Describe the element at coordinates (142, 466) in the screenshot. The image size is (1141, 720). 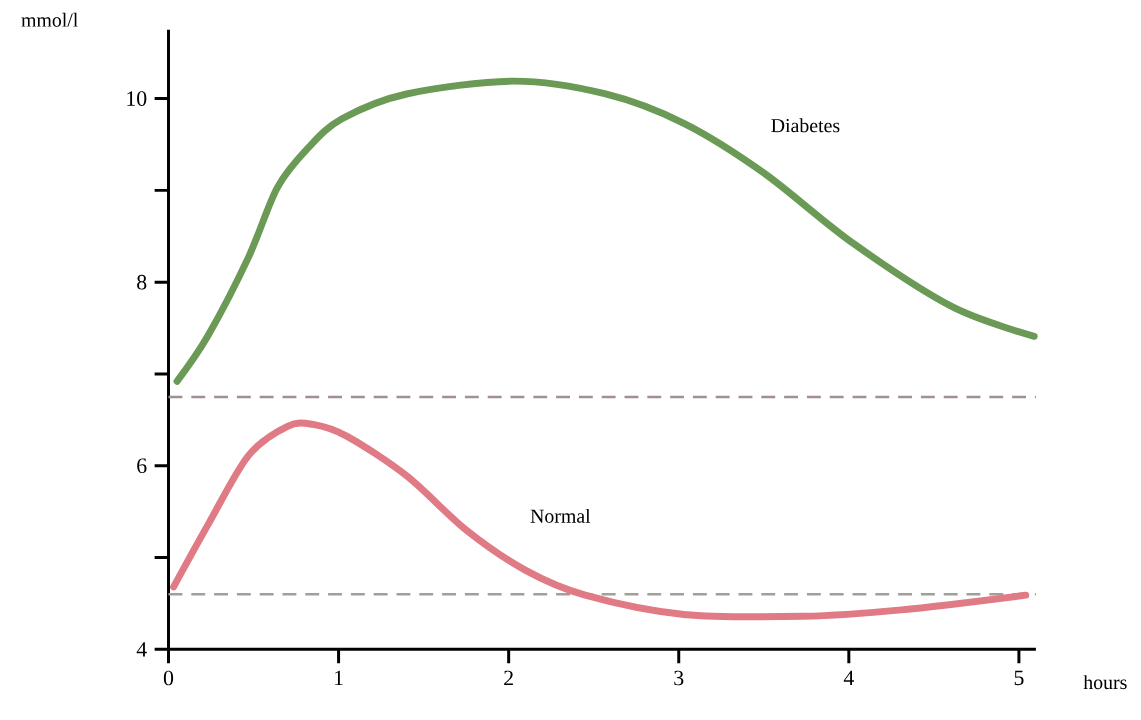
I see `y-tick-label: 6` at that location.